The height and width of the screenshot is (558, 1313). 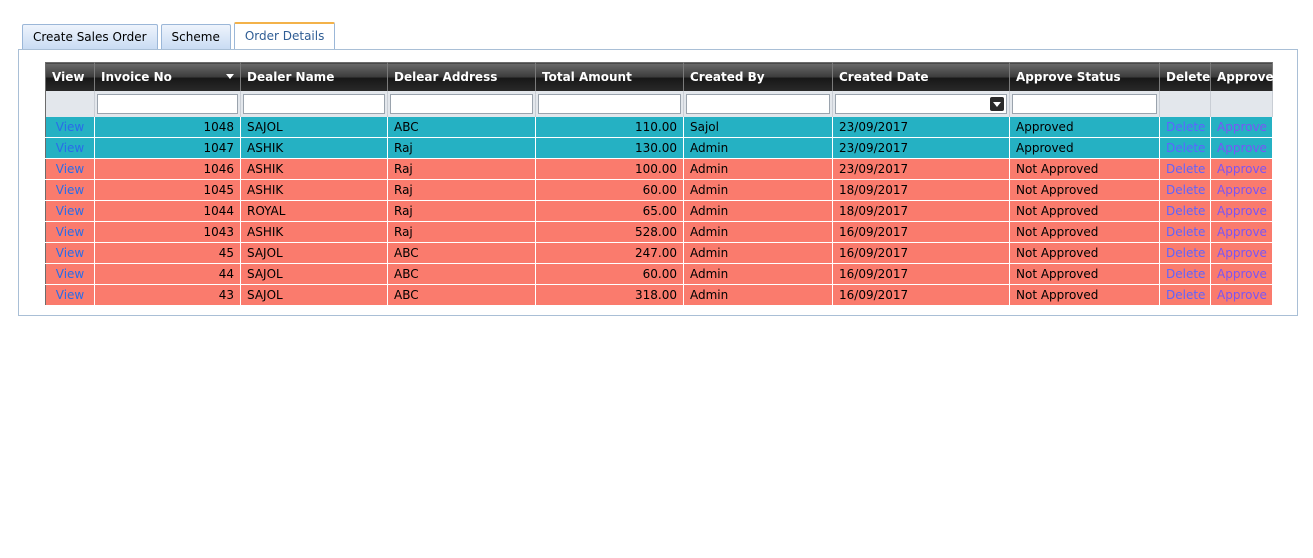 I want to click on total-amount-cell: 318.00, so click(x=609, y=295).